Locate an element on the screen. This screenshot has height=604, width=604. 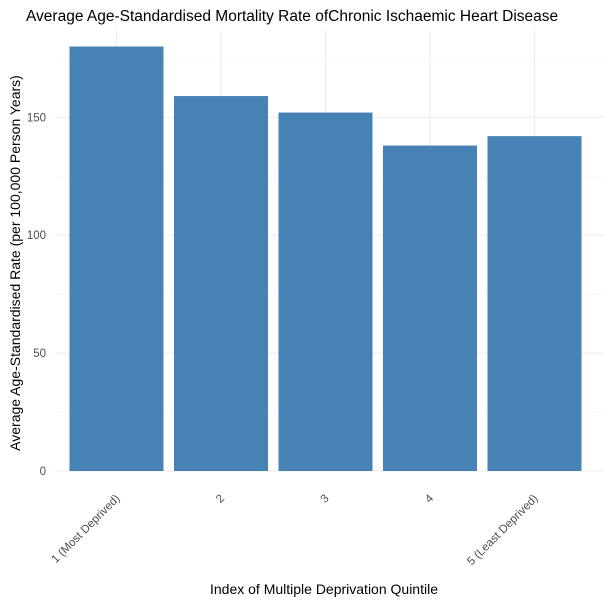
y-tick-labels: 0 50 100 150 is located at coordinates (36, 295).